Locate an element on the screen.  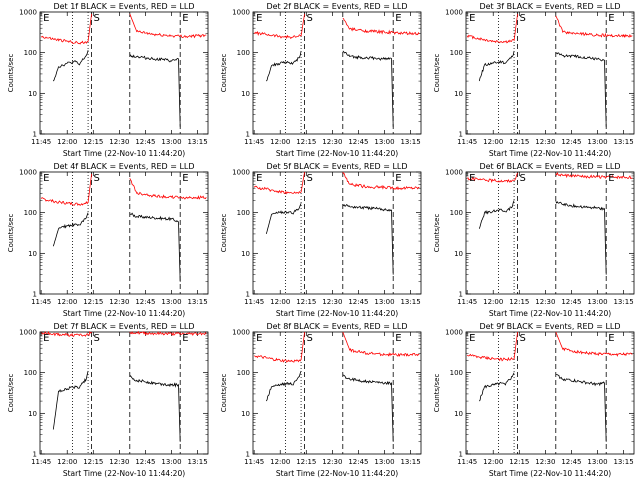
chart-title: Det 1f BLACK = Events, RED = LLD is located at coordinates (123, 6).